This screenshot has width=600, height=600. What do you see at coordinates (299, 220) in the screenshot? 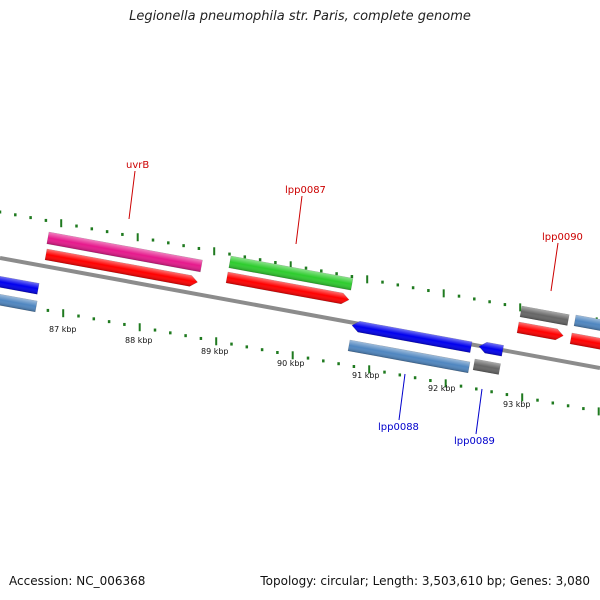
I see `lpp0087-leader` at bounding box center [299, 220].